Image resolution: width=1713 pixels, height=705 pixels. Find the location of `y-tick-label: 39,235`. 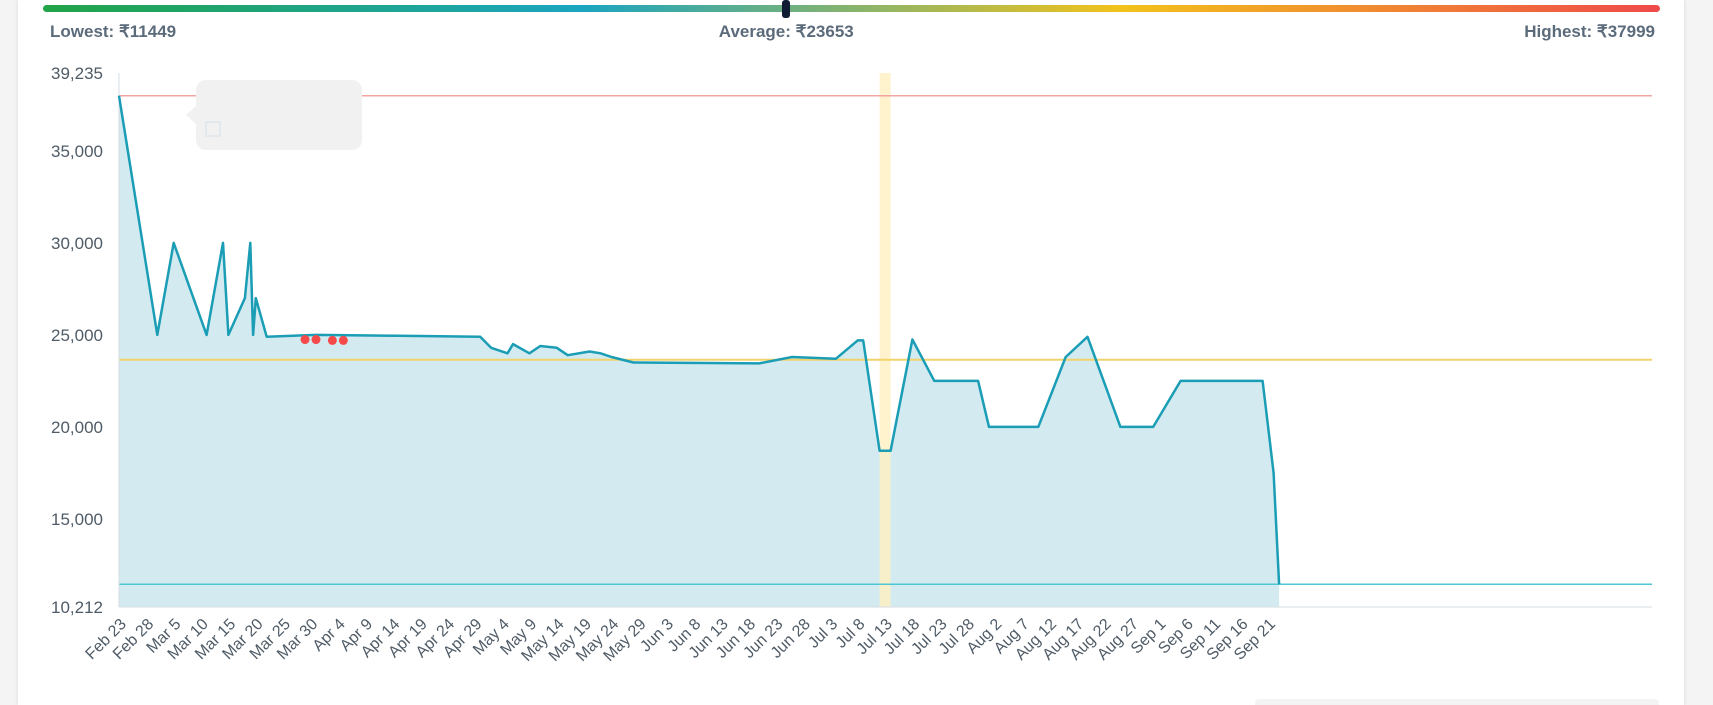

y-tick-label: 39,235 is located at coordinates (77, 73).